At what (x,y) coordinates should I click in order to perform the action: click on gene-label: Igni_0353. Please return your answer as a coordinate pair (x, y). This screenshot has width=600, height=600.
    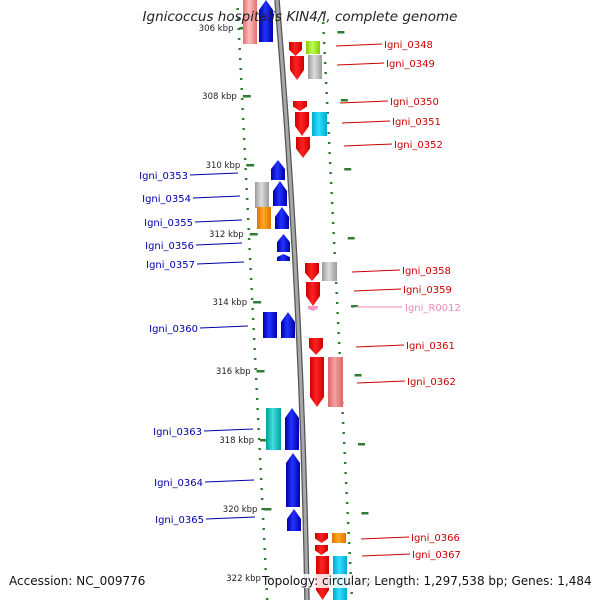
    Looking at the image, I should click on (163, 176).